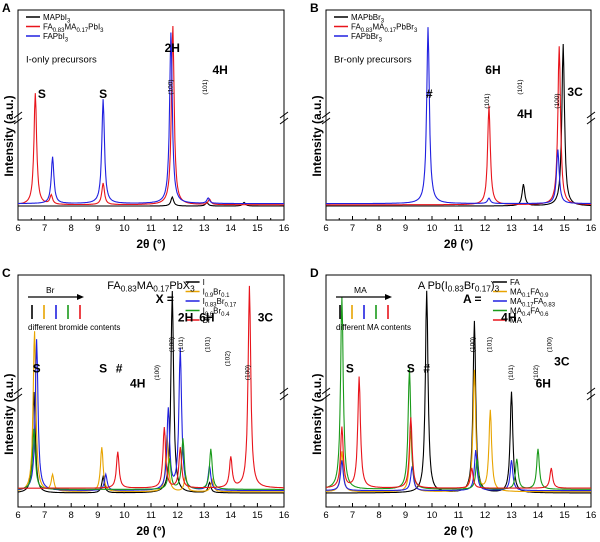  What do you see at coordinates (266, 317) in the screenshot?
I see `peak-annotation: 3C` at bounding box center [266, 317].